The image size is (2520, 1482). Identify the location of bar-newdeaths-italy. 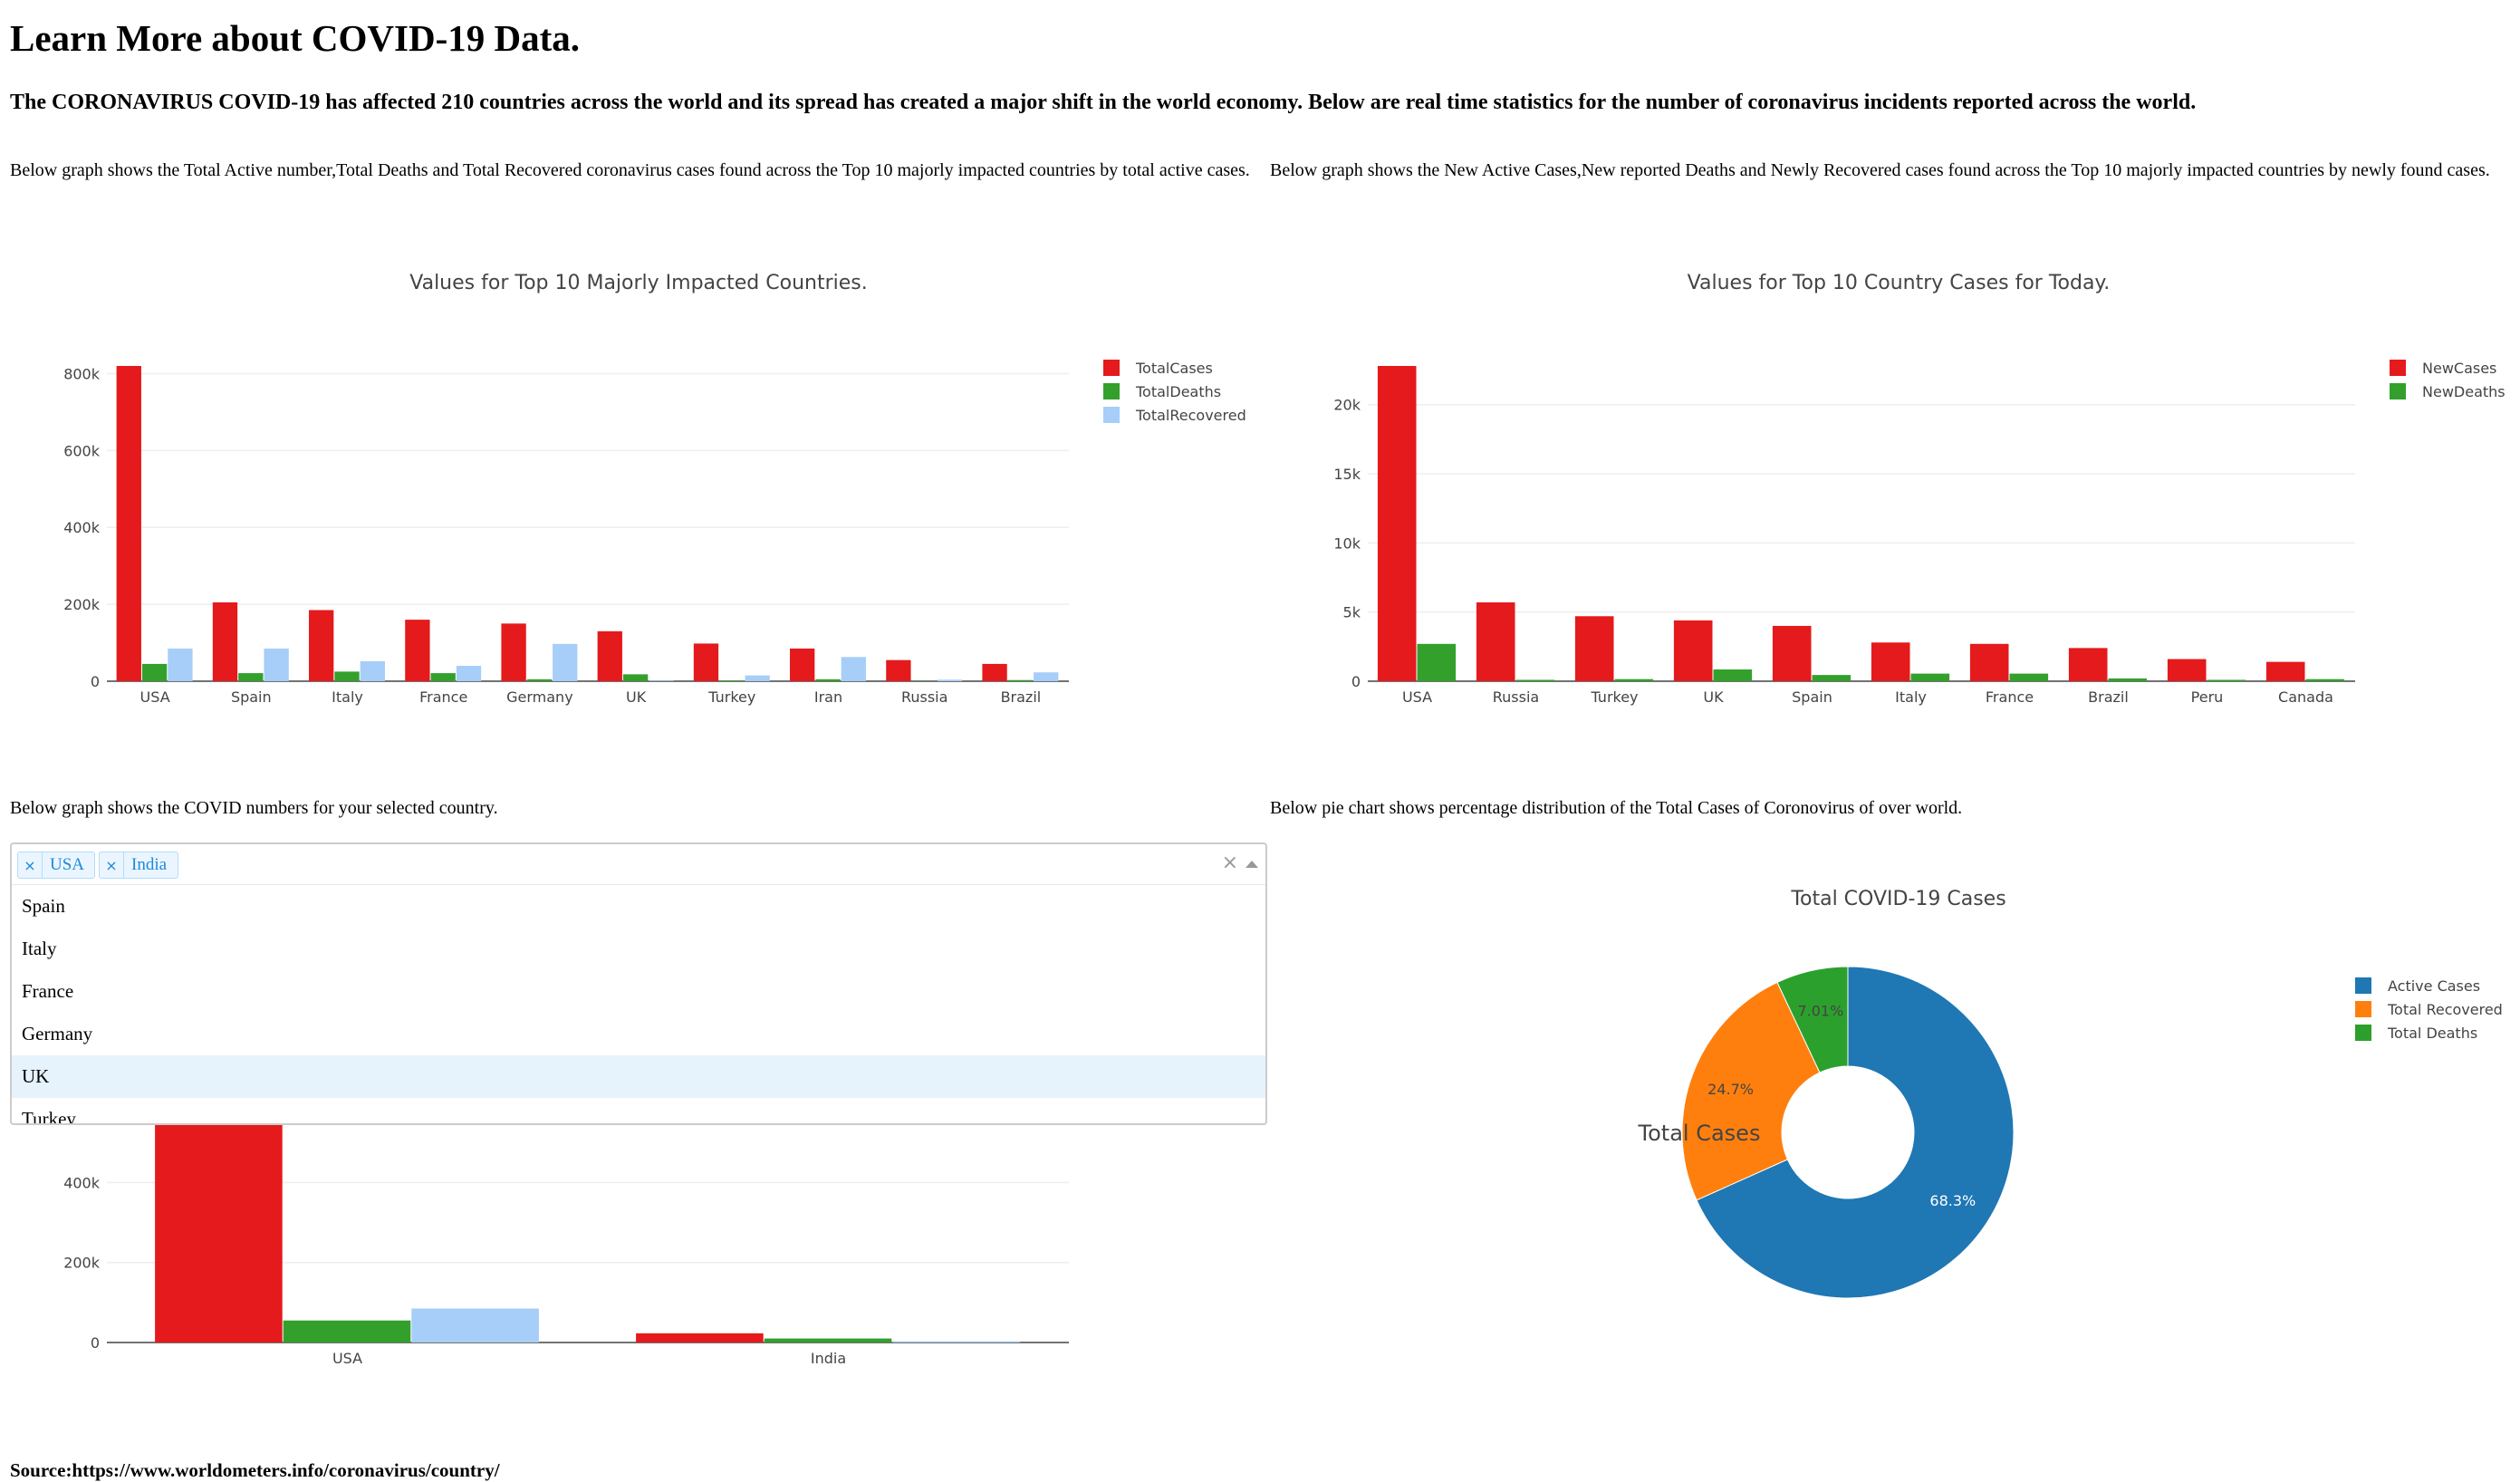
(1930, 677).